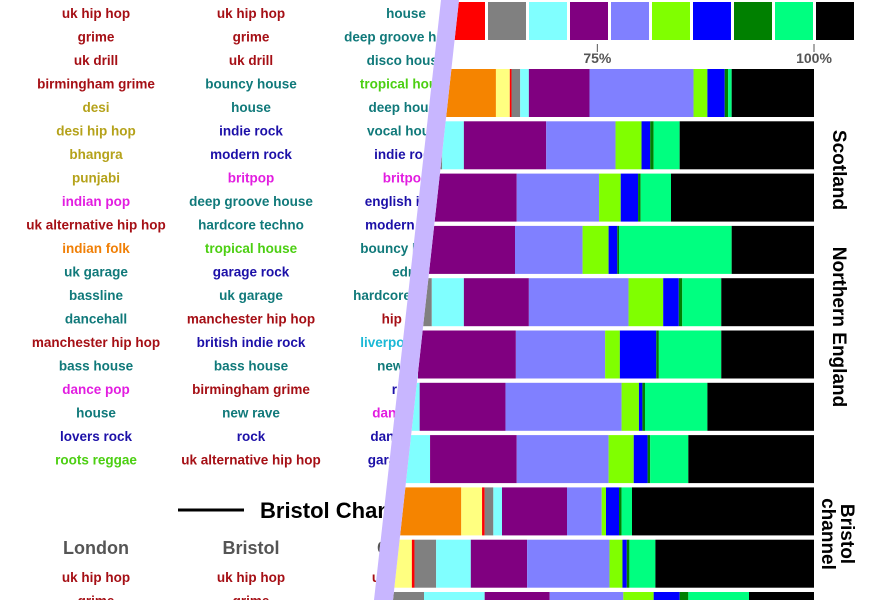 This screenshot has height=600, width=887. I want to click on column-header-london: London, so click(96, 548).